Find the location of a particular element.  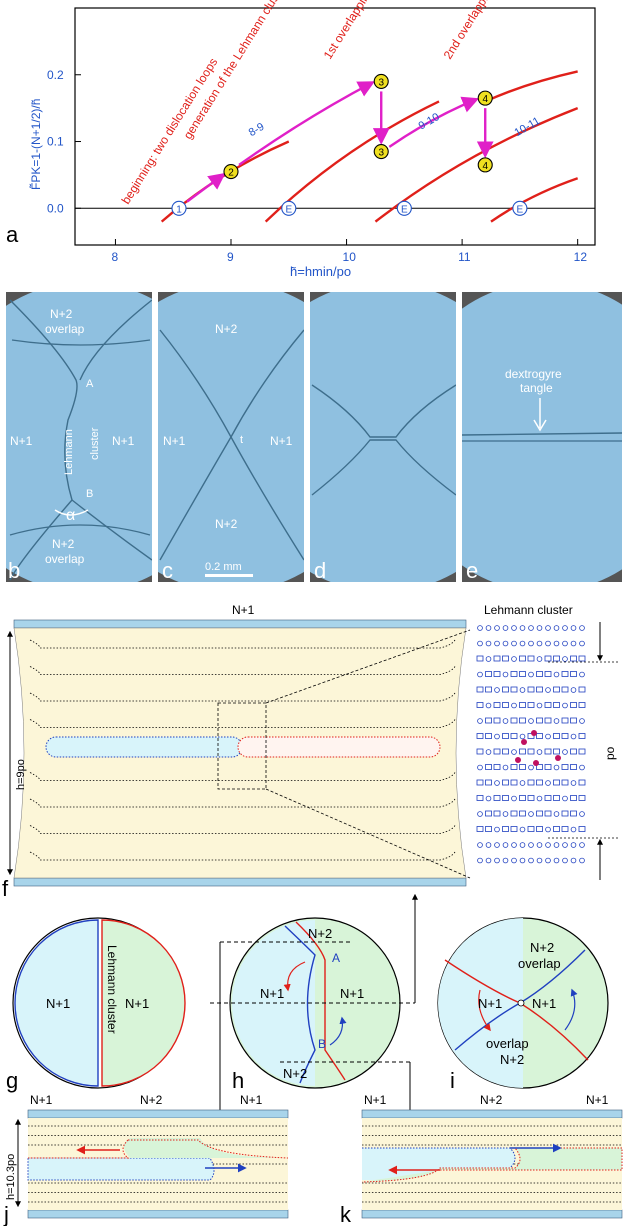

x-ticks: 8 9 10 11 12 is located at coordinates (349, 251).